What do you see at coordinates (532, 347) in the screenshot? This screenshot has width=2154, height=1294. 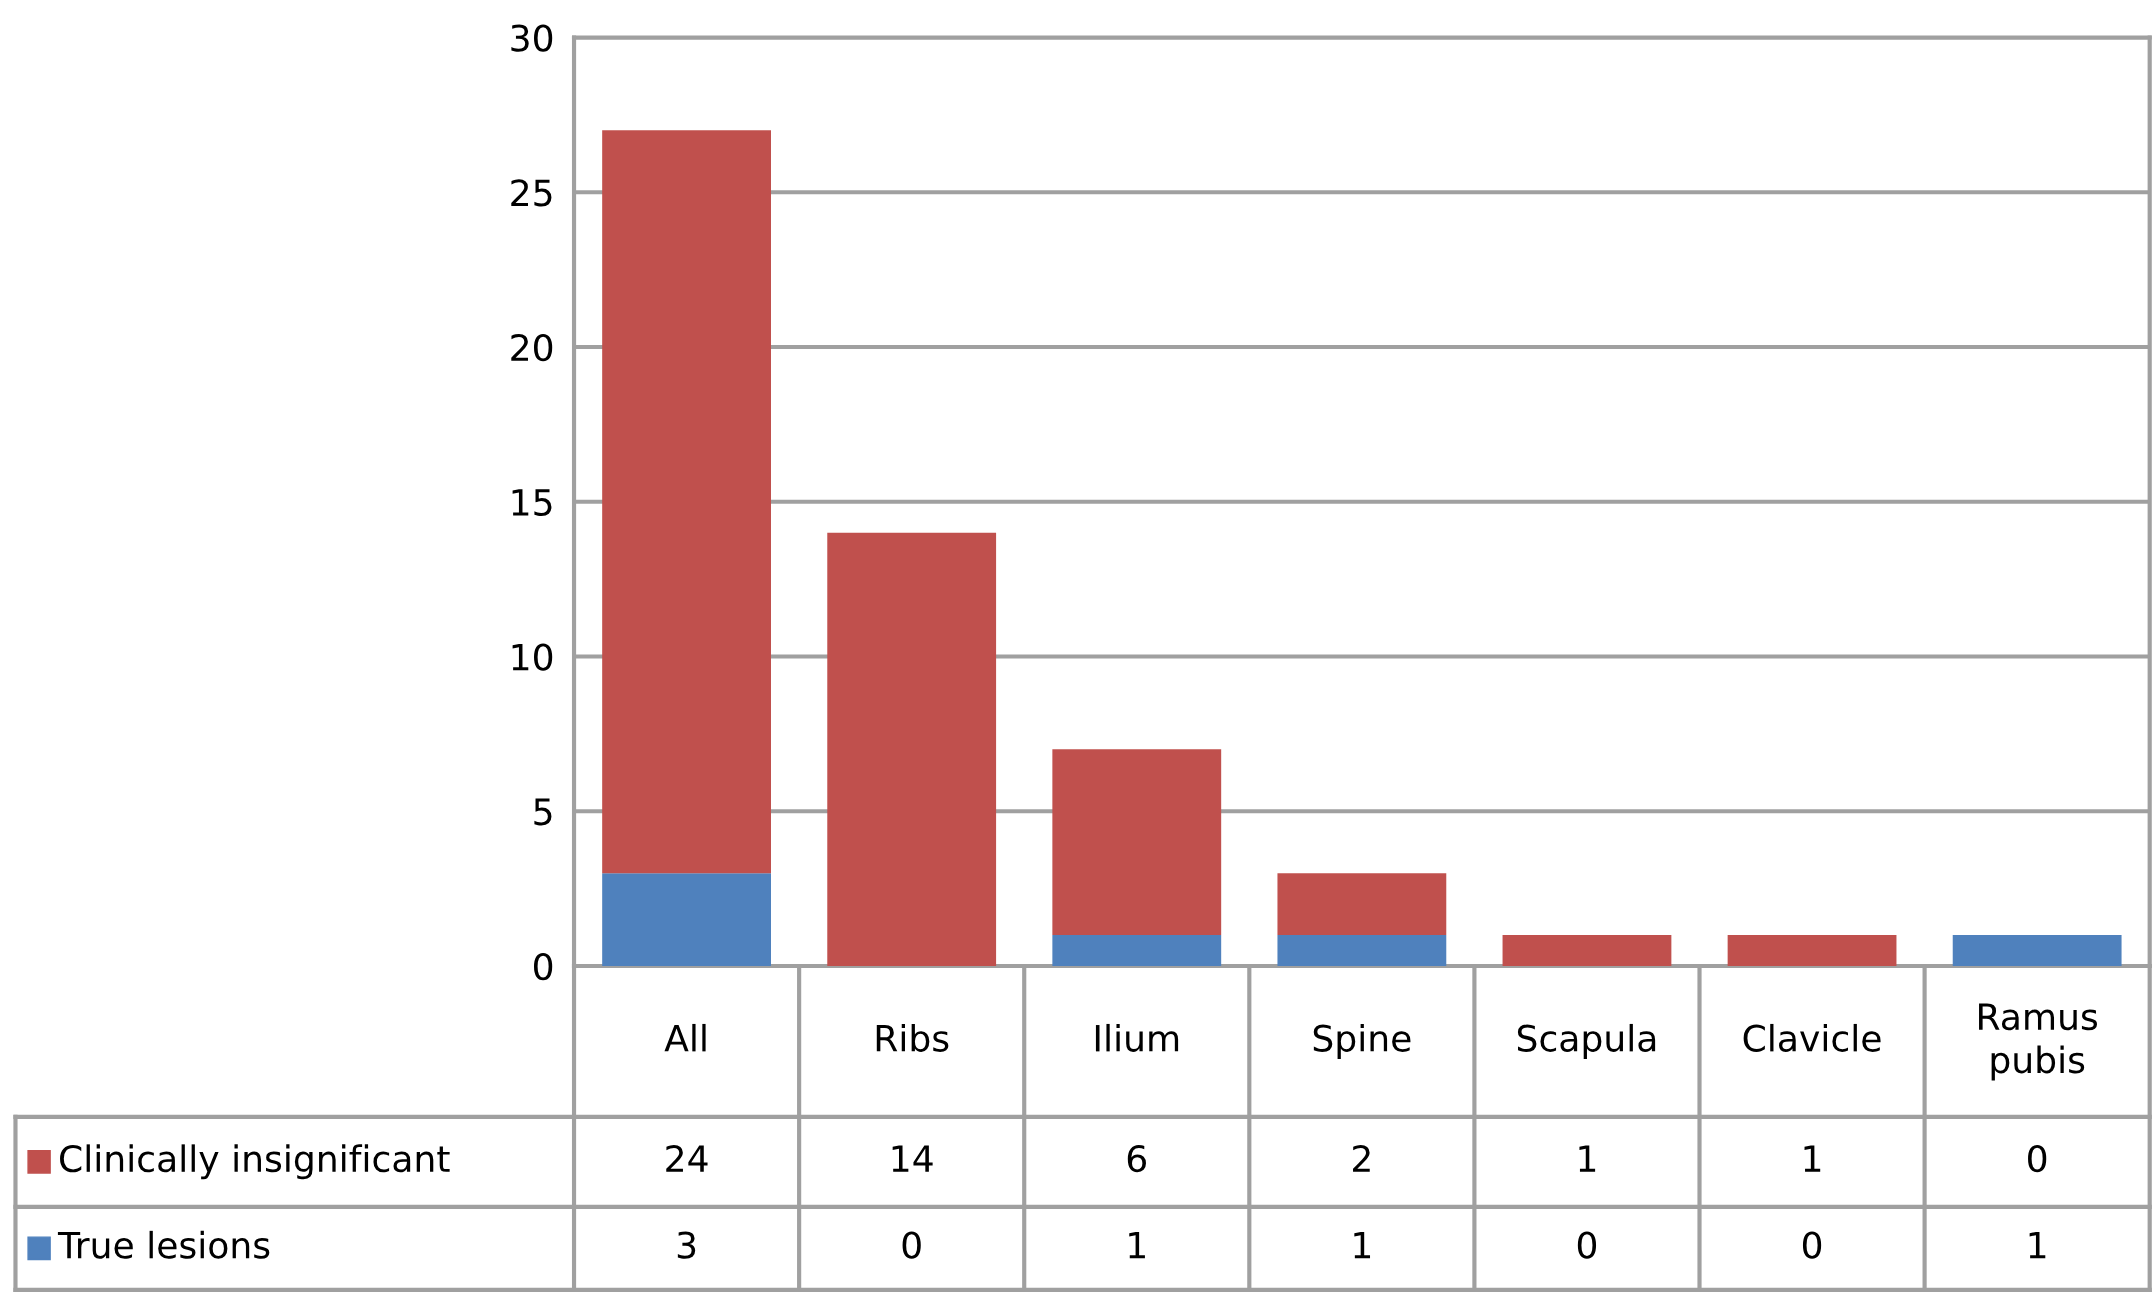 I see `y-tick-label: 20` at bounding box center [532, 347].